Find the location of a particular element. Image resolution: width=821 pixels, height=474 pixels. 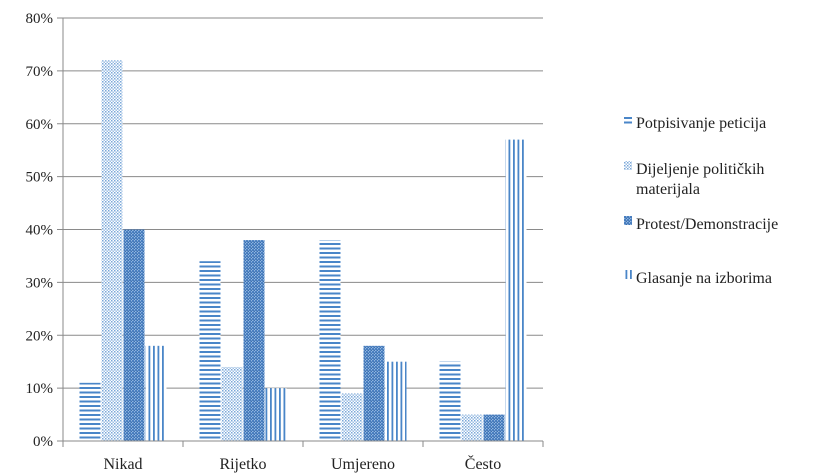

y-tick-label: 70% is located at coordinates (40, 72).